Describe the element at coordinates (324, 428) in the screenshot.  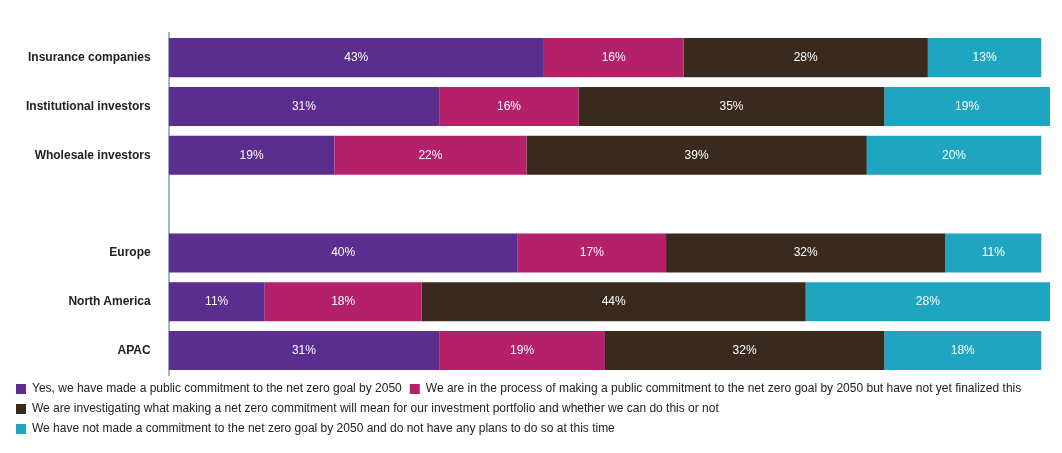
I see `legend-label: We have not made a commitment to the net zero goal by 2050 and do not have any plans to do so at this time` at that location.